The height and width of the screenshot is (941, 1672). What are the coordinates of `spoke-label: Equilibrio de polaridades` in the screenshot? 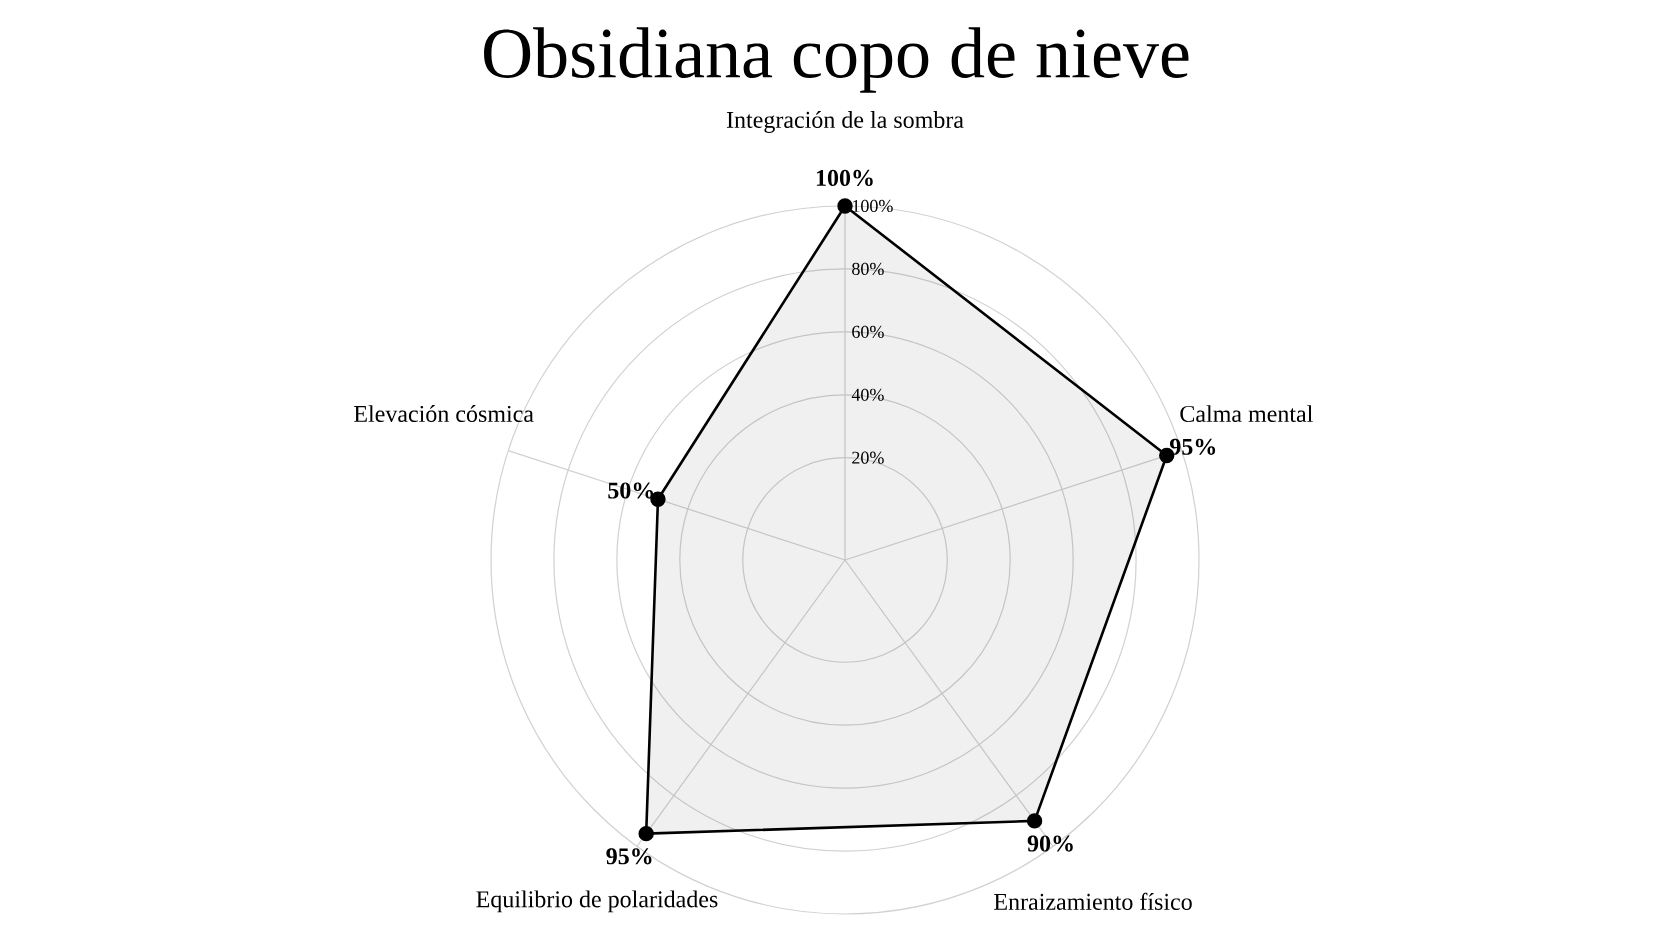 It's located at (597, 901).